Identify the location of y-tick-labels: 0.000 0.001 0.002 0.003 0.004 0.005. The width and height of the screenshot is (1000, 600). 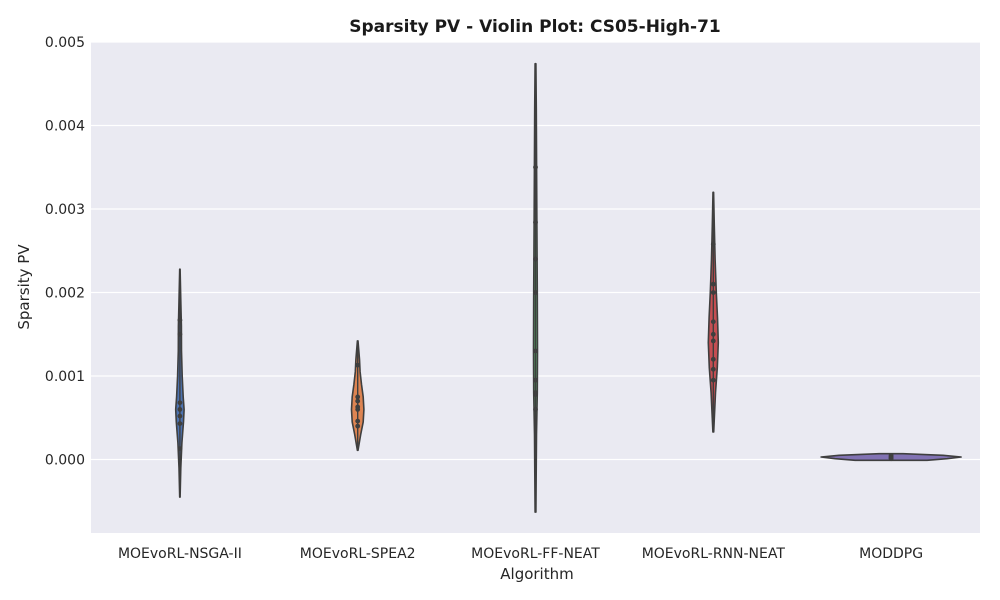
(65, 252).